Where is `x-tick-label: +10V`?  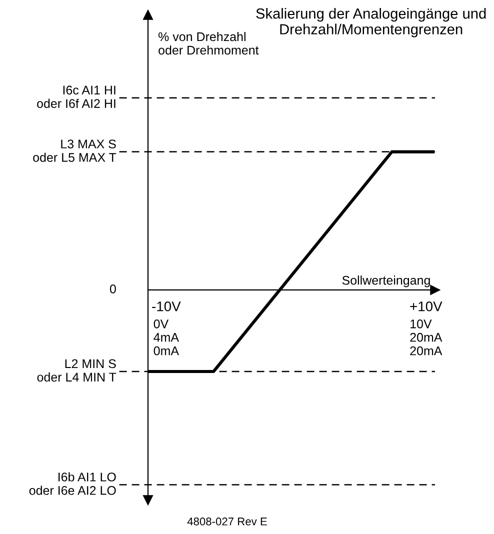
x-tick-label: +10V is located at coordinates (426, 306).